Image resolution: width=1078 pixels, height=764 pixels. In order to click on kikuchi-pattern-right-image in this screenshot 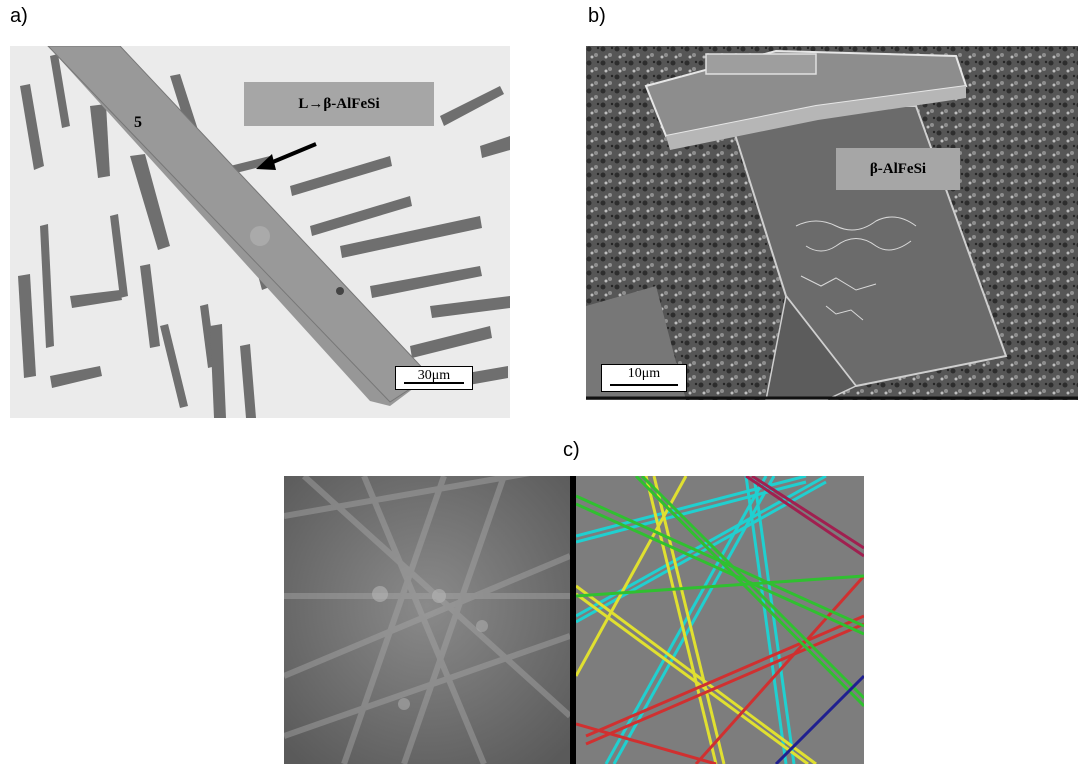, I will do `click(720, 620)`.